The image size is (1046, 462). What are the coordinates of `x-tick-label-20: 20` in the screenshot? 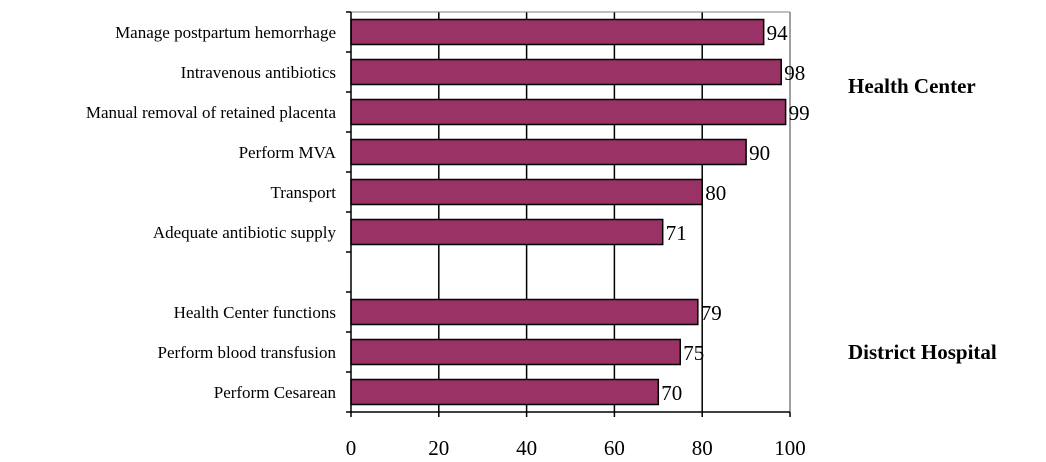 It's located at (438, 448).